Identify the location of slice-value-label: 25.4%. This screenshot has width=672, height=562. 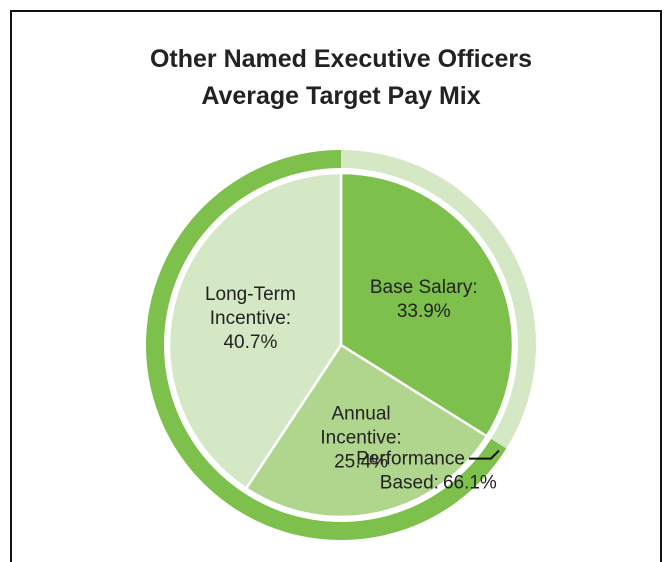
(361, 461).